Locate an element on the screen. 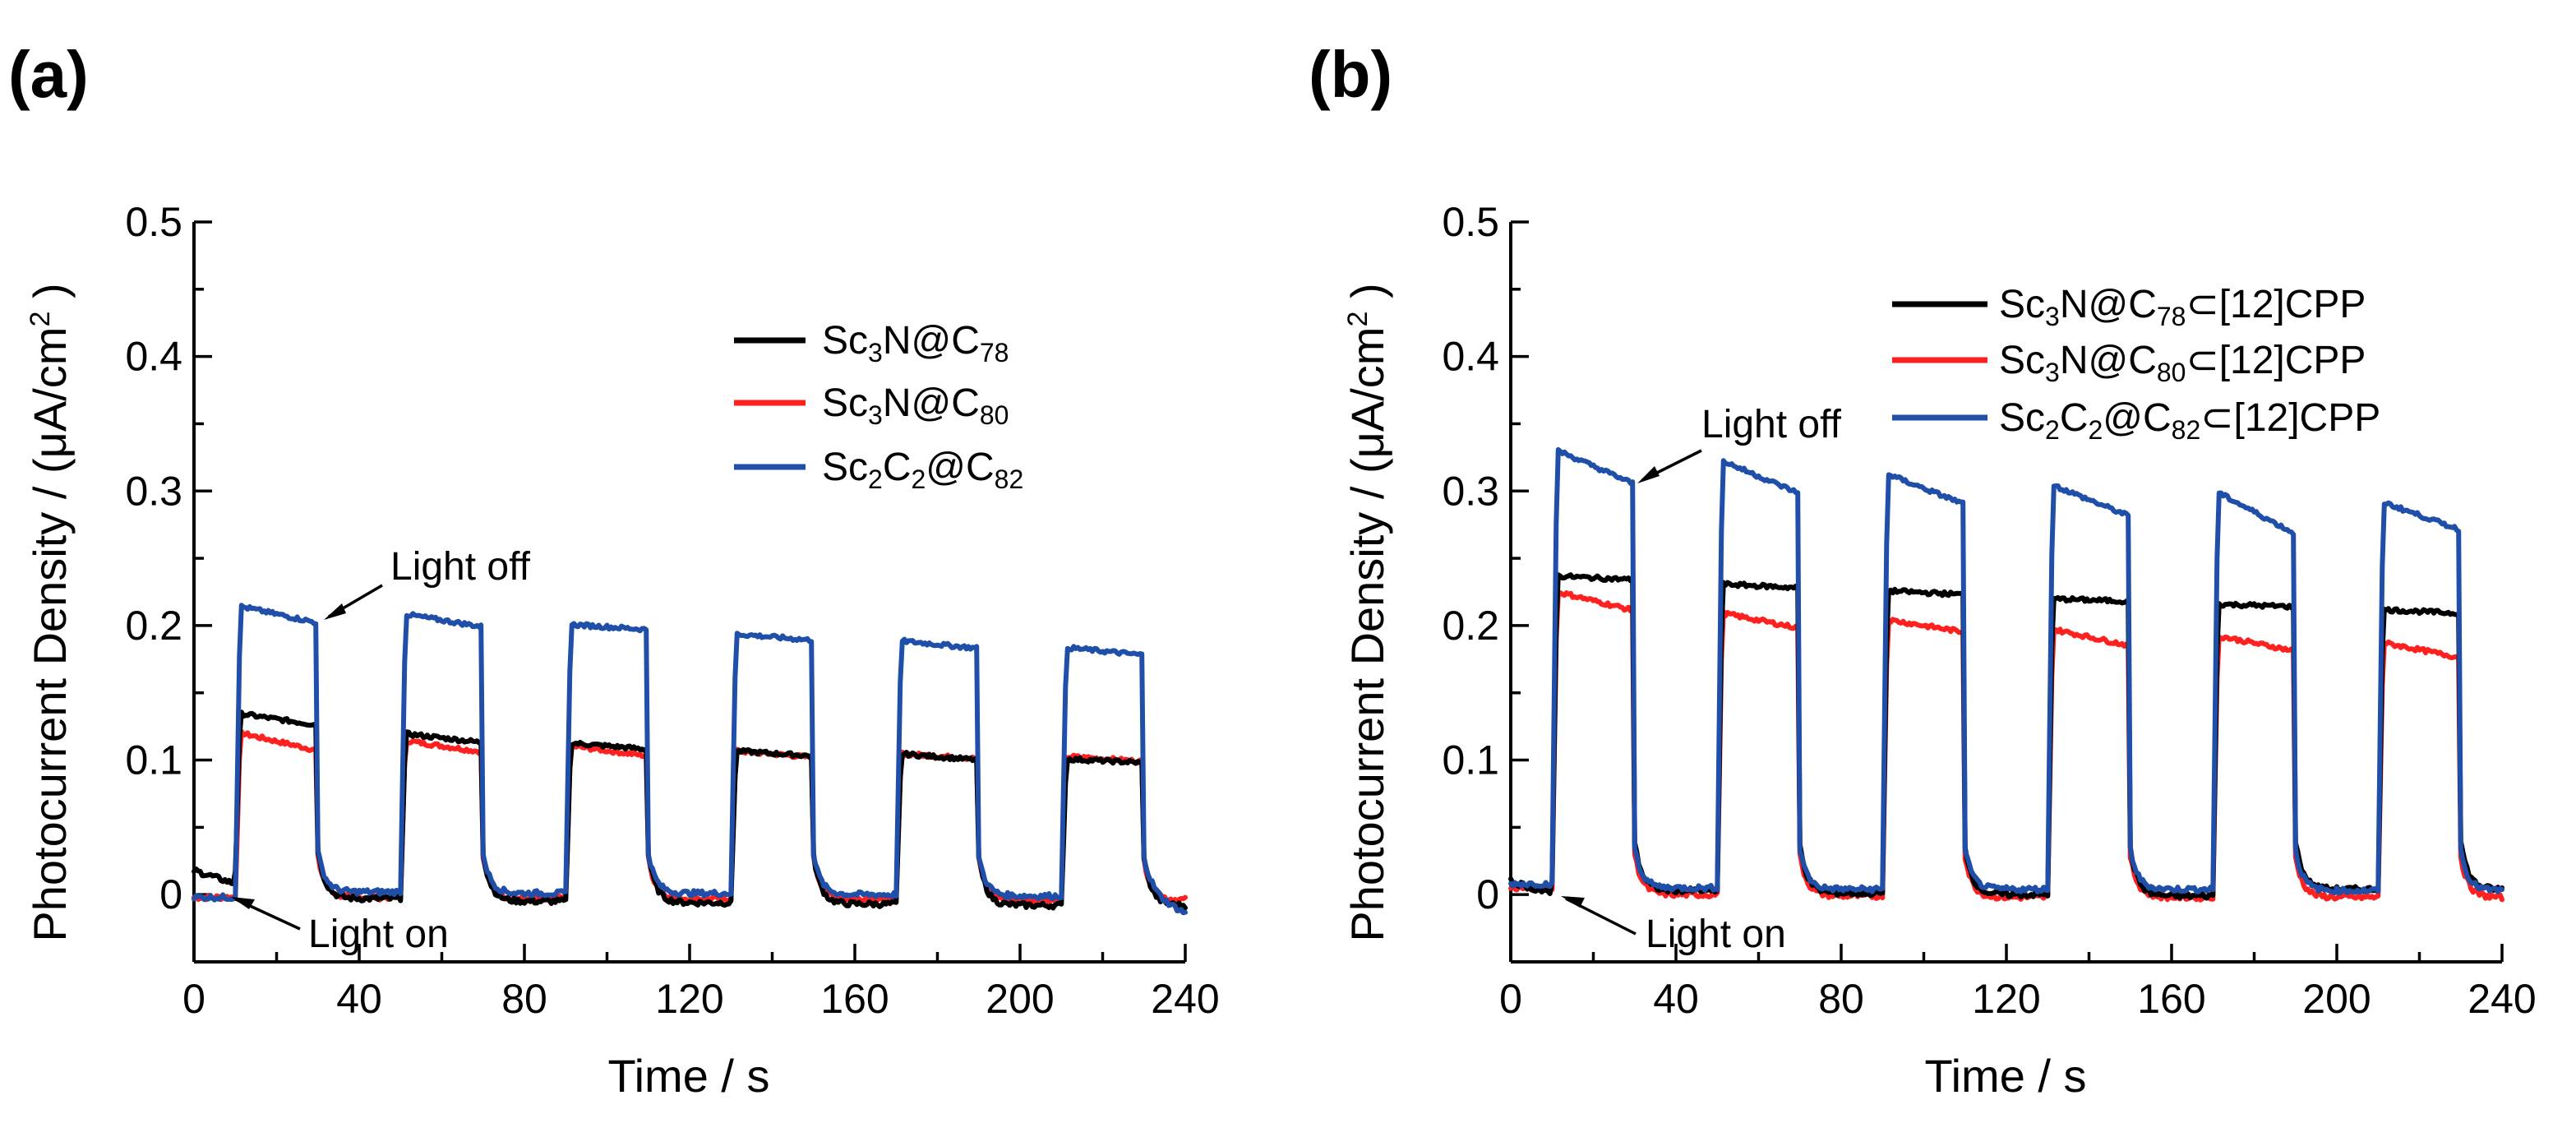 The width and height of the screenshot is (2576, 1123). y-axis-title-b: Photocurrent Density / (μA/cm2 ) is located at coordinates (1367, 612).